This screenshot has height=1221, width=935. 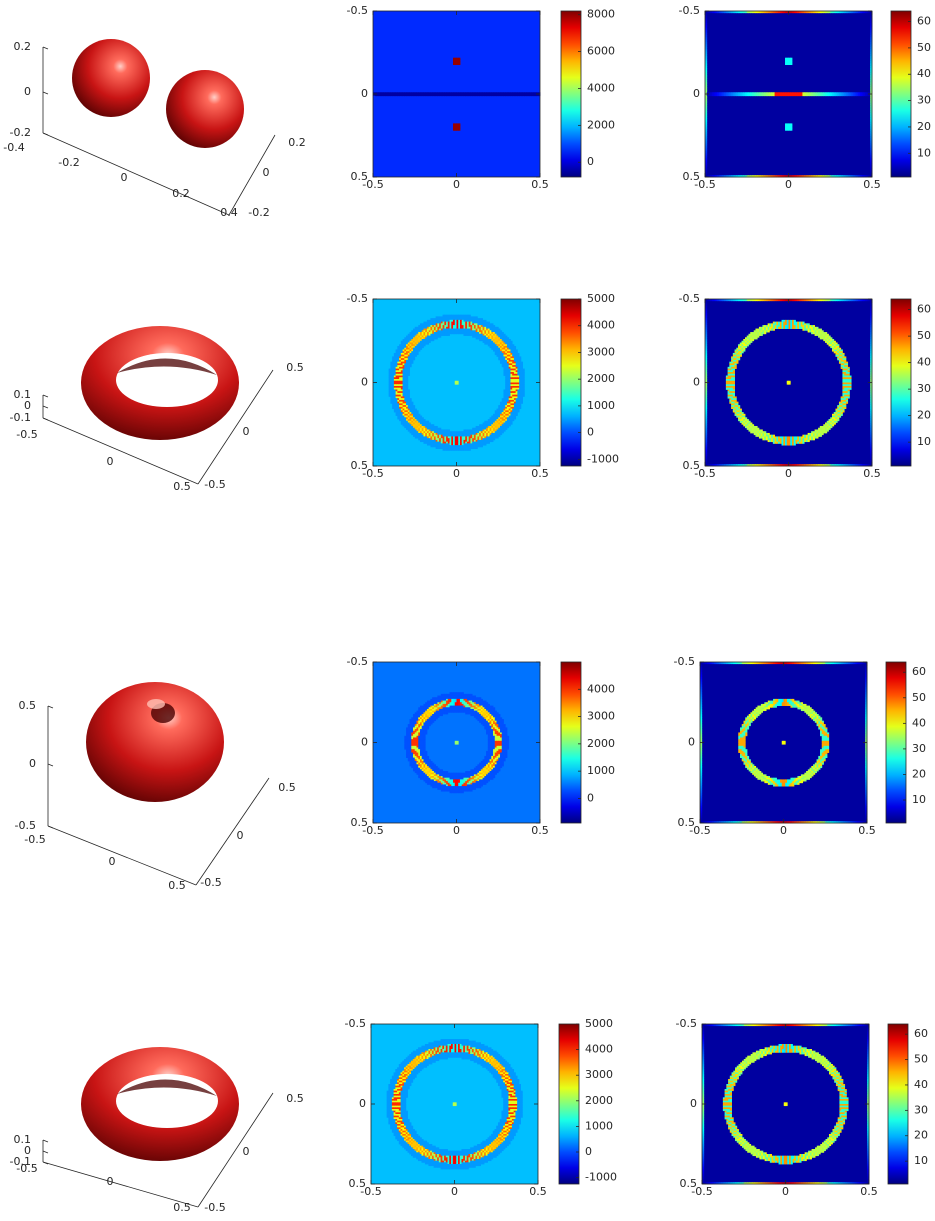 I want to click on colorbar-tick-label: 40, so click(x=924, y=73).